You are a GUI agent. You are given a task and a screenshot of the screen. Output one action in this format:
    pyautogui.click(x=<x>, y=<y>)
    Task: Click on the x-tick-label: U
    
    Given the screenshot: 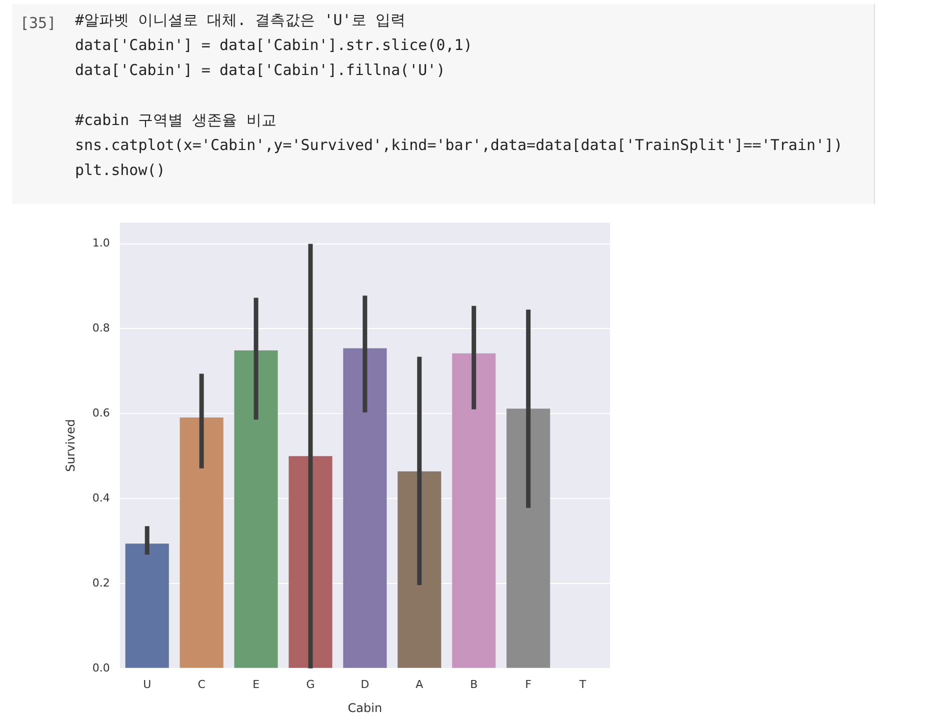 What is the action you would take?
    pyautogui.click(x=147, y=684)
    